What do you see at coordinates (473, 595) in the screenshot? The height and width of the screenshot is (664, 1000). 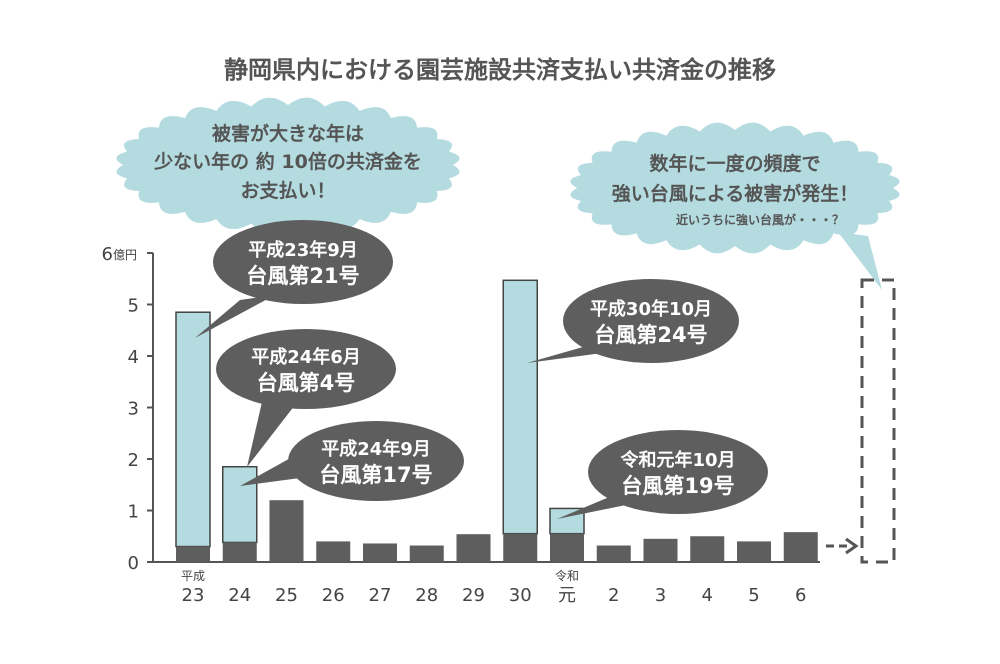 I see `x-tick-label-29: 29` at bounding box center [473, 595].